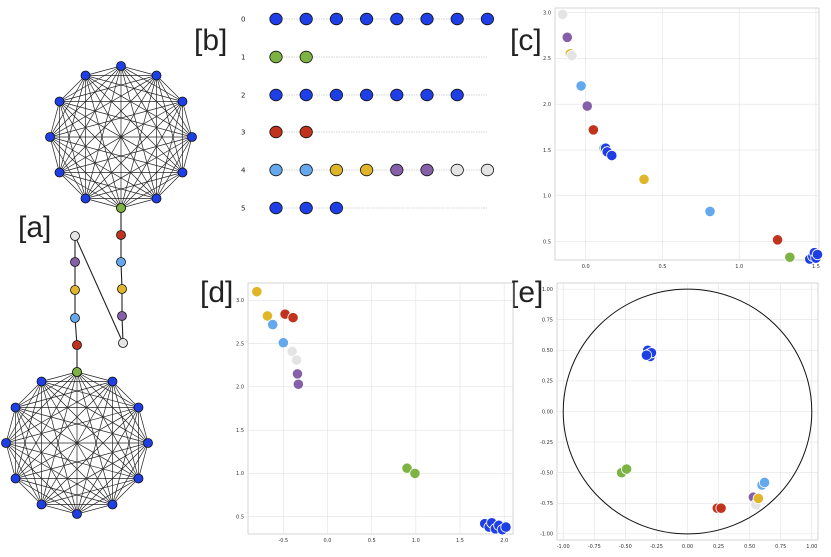  Describe the element at coordinates (240, 517) in the screenshot. I see `y-tick-label: 0.5` at that location.